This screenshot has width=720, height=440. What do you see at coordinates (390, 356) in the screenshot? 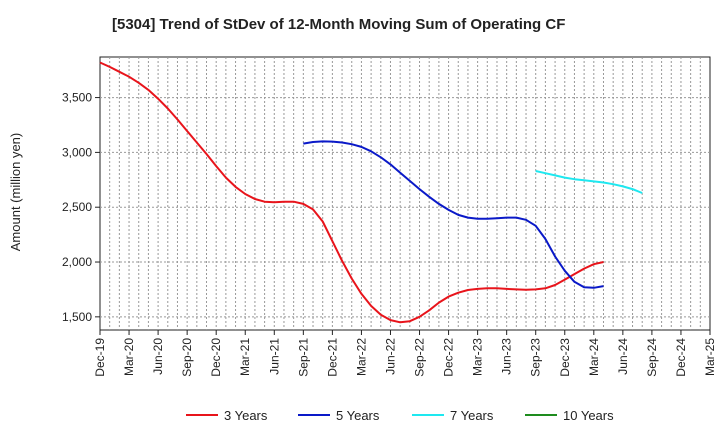
I see `x-tick-label: Jun-22` at bounding box center [390, 356].